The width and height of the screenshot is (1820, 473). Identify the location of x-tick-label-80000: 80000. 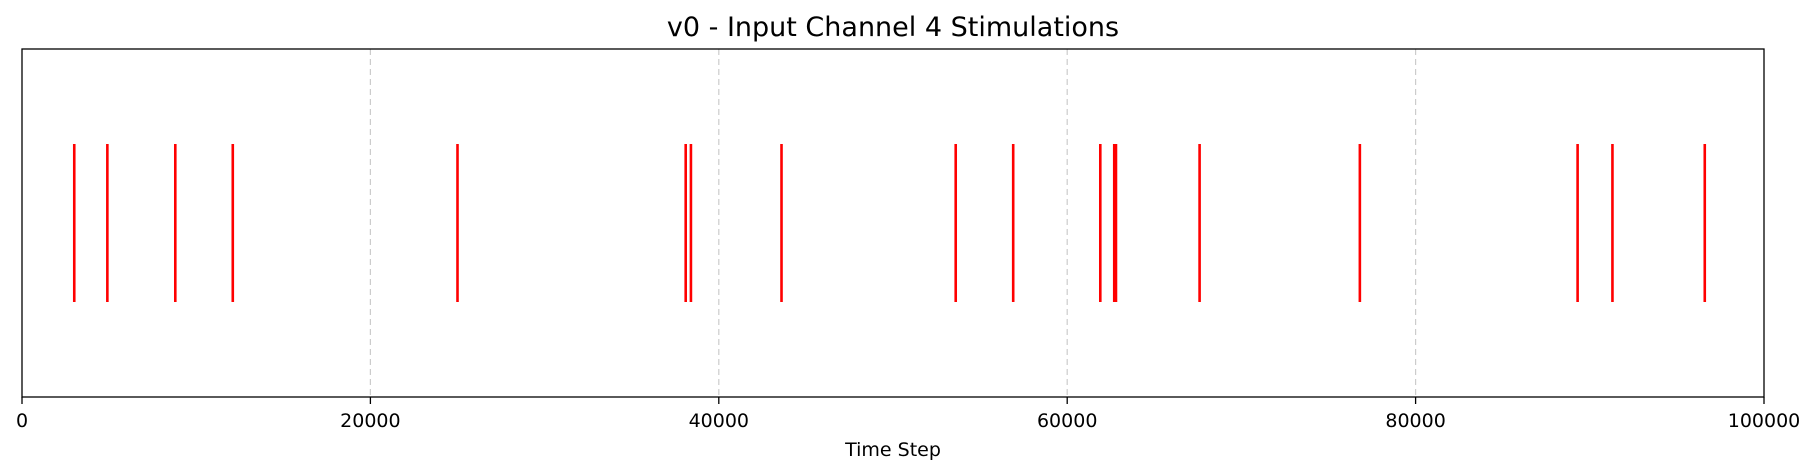
(1415, 421).